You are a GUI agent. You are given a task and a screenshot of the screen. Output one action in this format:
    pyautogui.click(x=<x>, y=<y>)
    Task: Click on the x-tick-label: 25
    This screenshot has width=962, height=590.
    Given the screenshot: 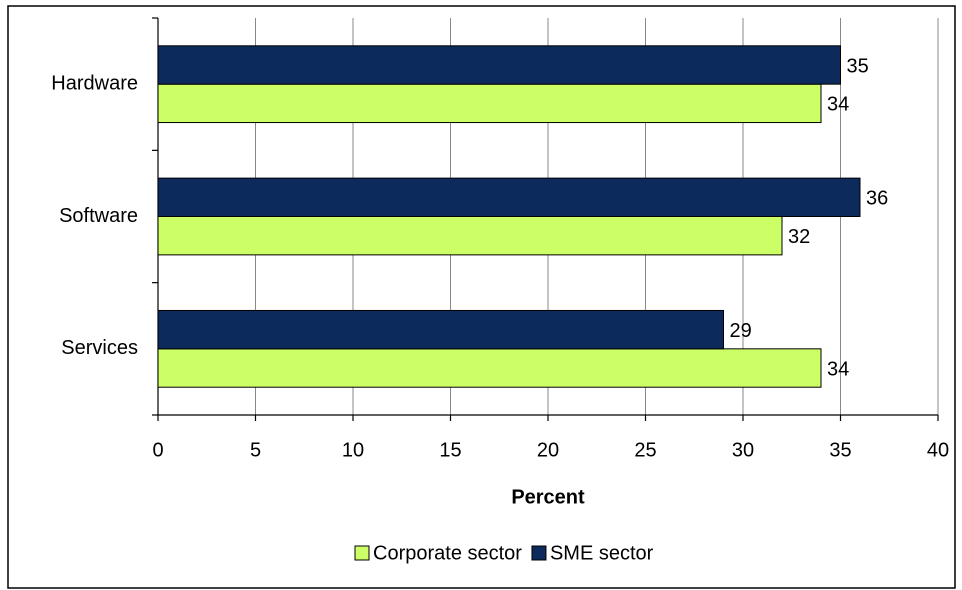 What is the action you would take?
    pyautogui.click(x=645, y=450)
    